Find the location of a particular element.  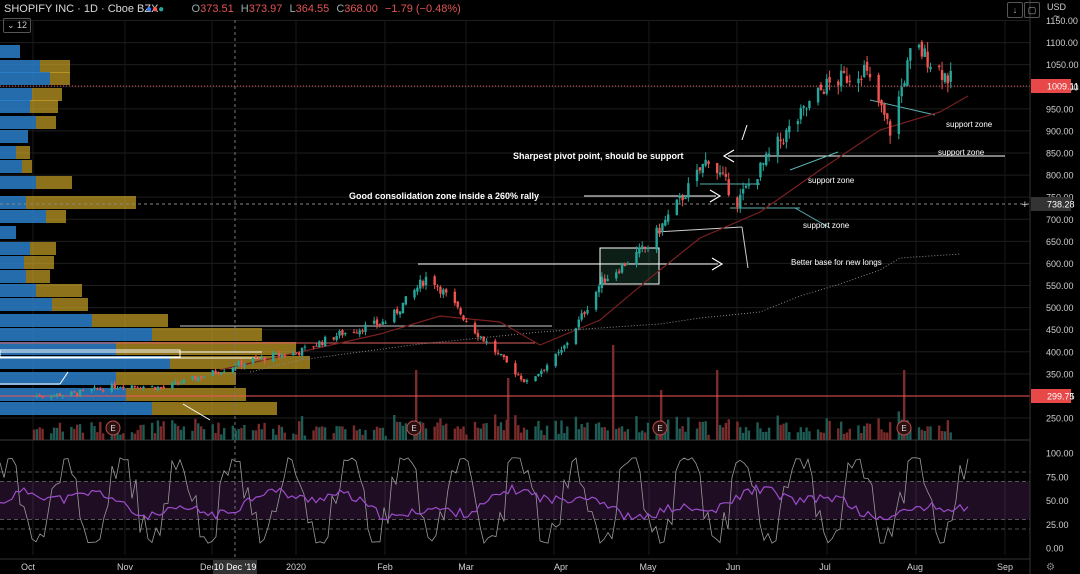

price-tick-16: 350.00 is located at coordinates (1060, 374).